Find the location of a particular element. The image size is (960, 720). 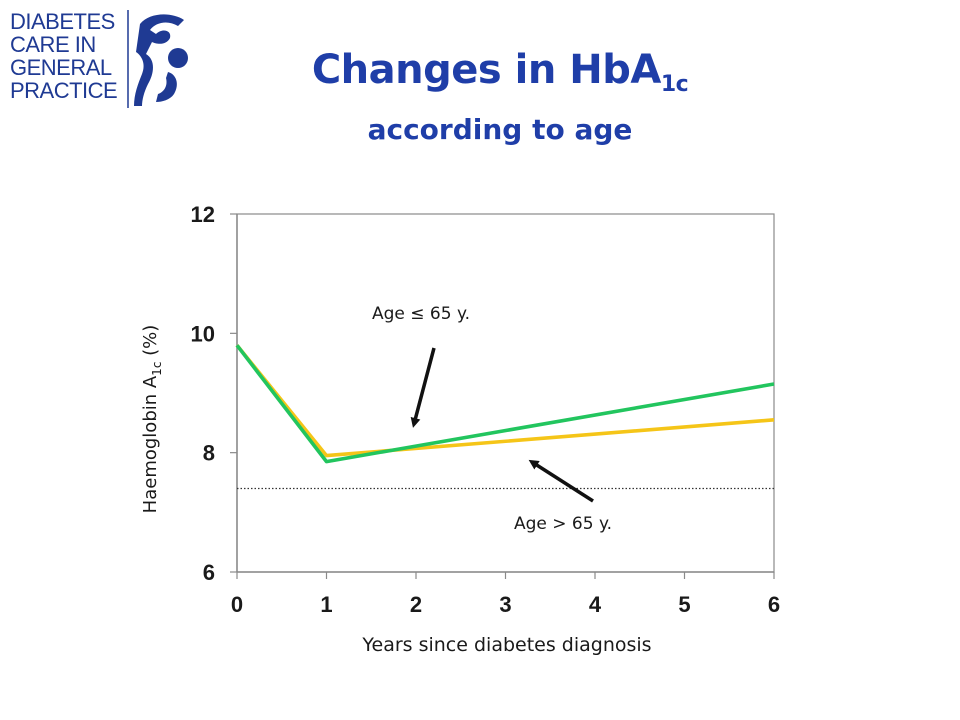

title-main: Changes in HbA1c is located at coordinates (500, 77).